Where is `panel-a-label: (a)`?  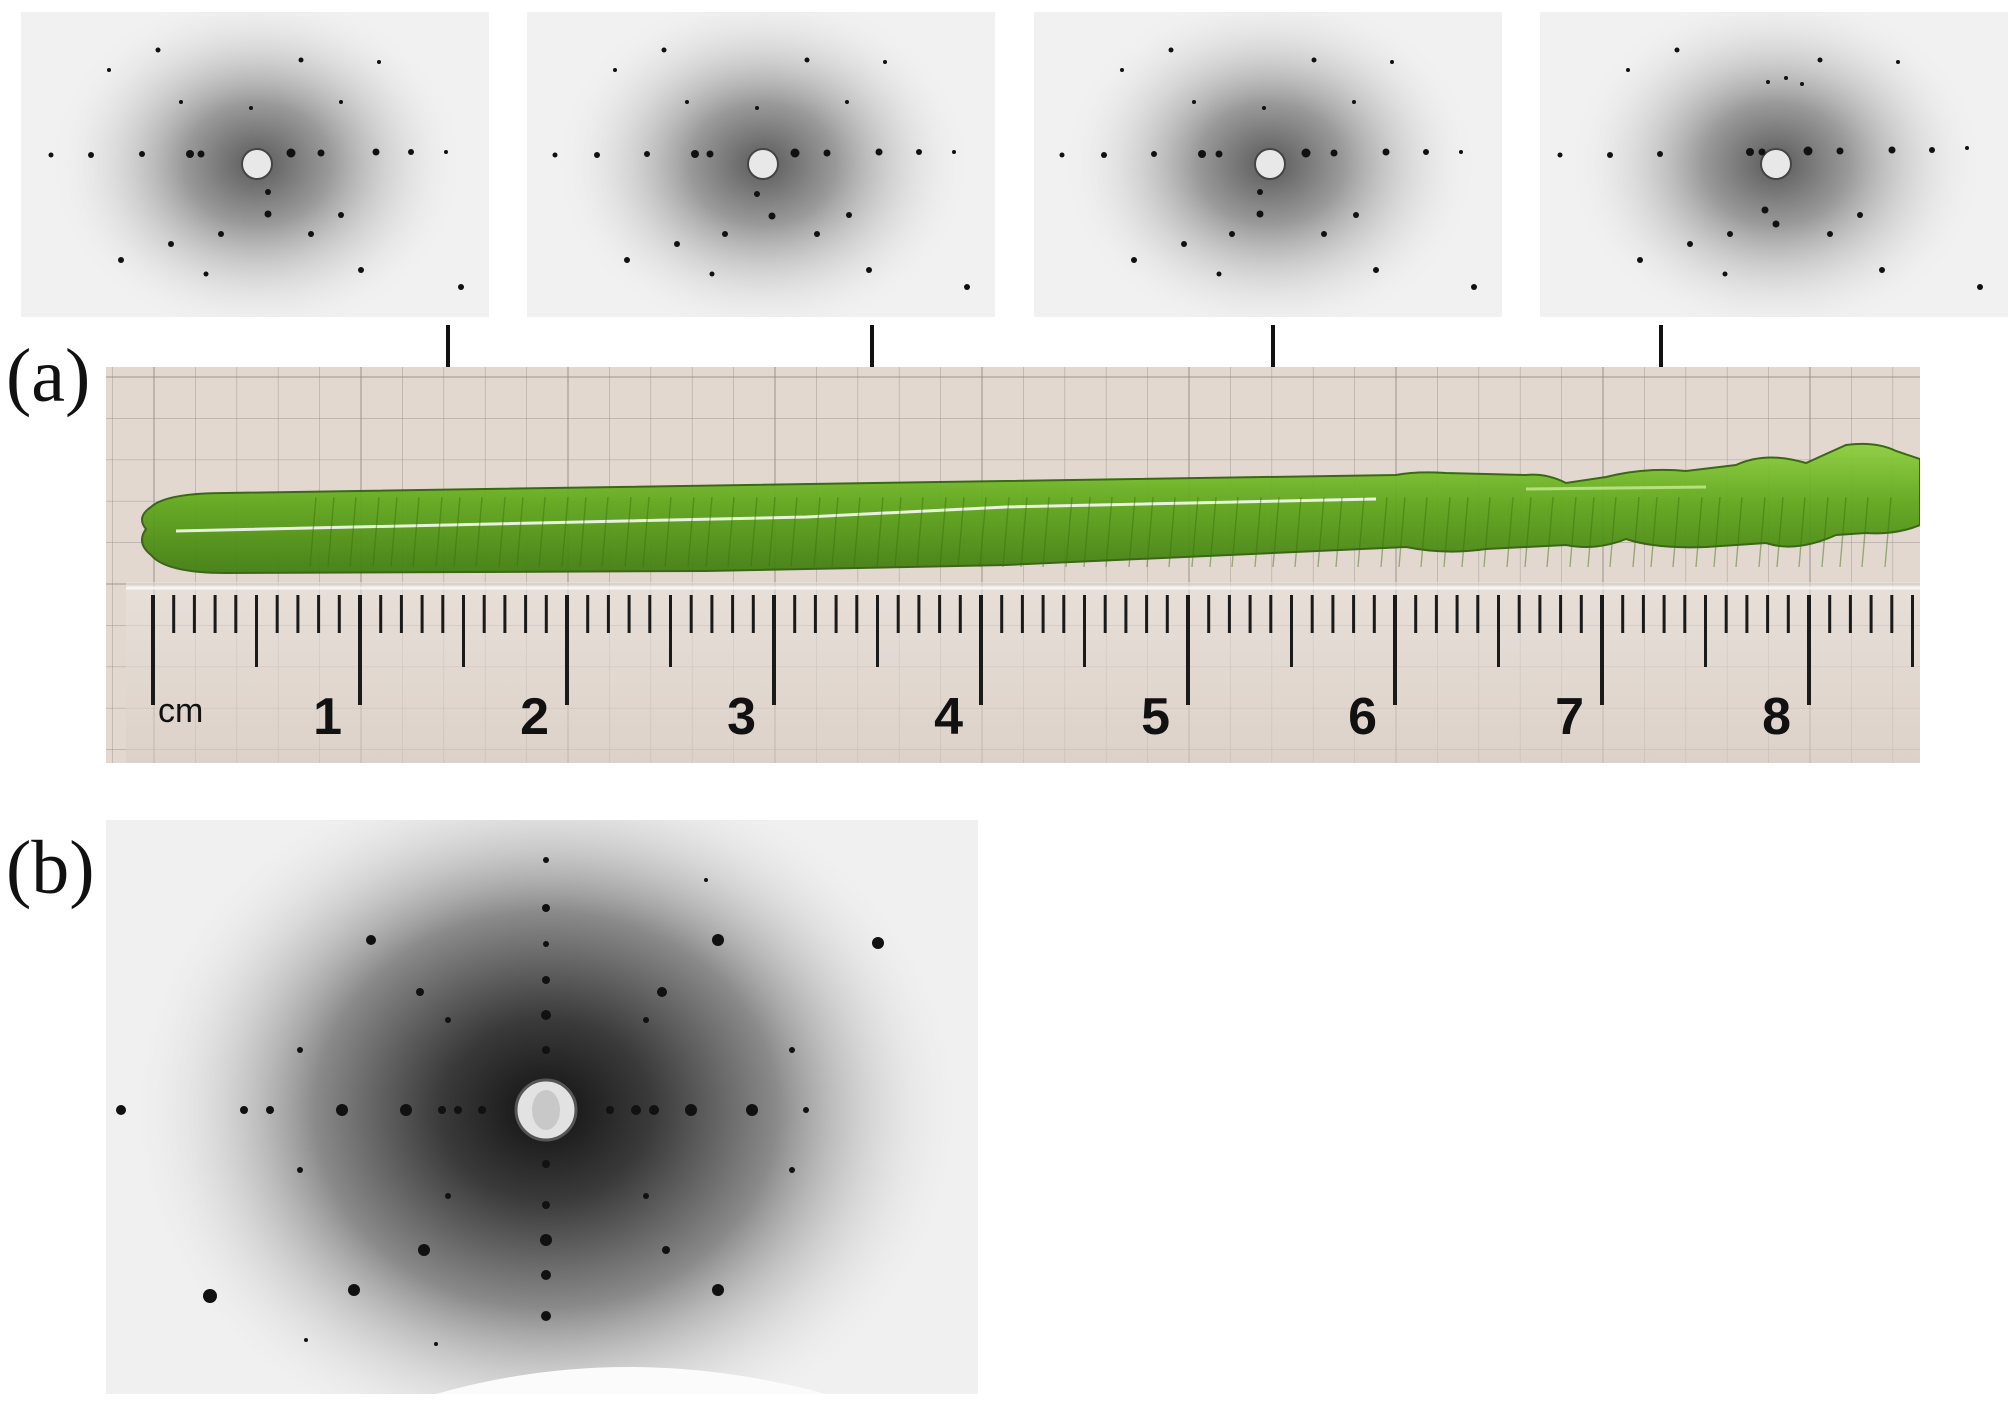
panel-a-label: (a) is located at coordinates (48, 376).